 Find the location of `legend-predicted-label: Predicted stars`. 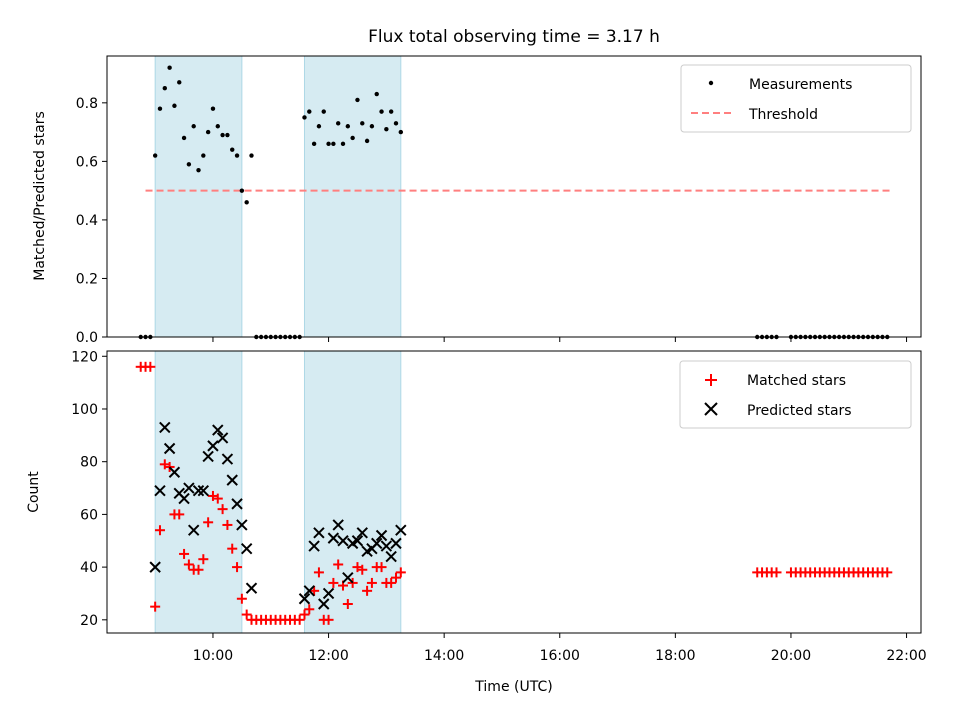

legend-predicted-label: Predicted stars is located at coordinates (799, 411).